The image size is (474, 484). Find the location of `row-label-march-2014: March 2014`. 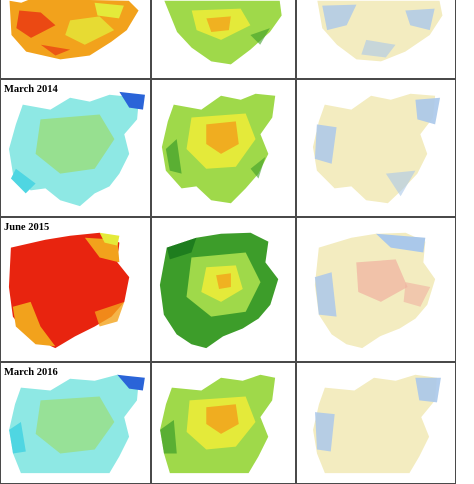

row-label-march-2014: March 2014 is located at coordinates (31, 89).